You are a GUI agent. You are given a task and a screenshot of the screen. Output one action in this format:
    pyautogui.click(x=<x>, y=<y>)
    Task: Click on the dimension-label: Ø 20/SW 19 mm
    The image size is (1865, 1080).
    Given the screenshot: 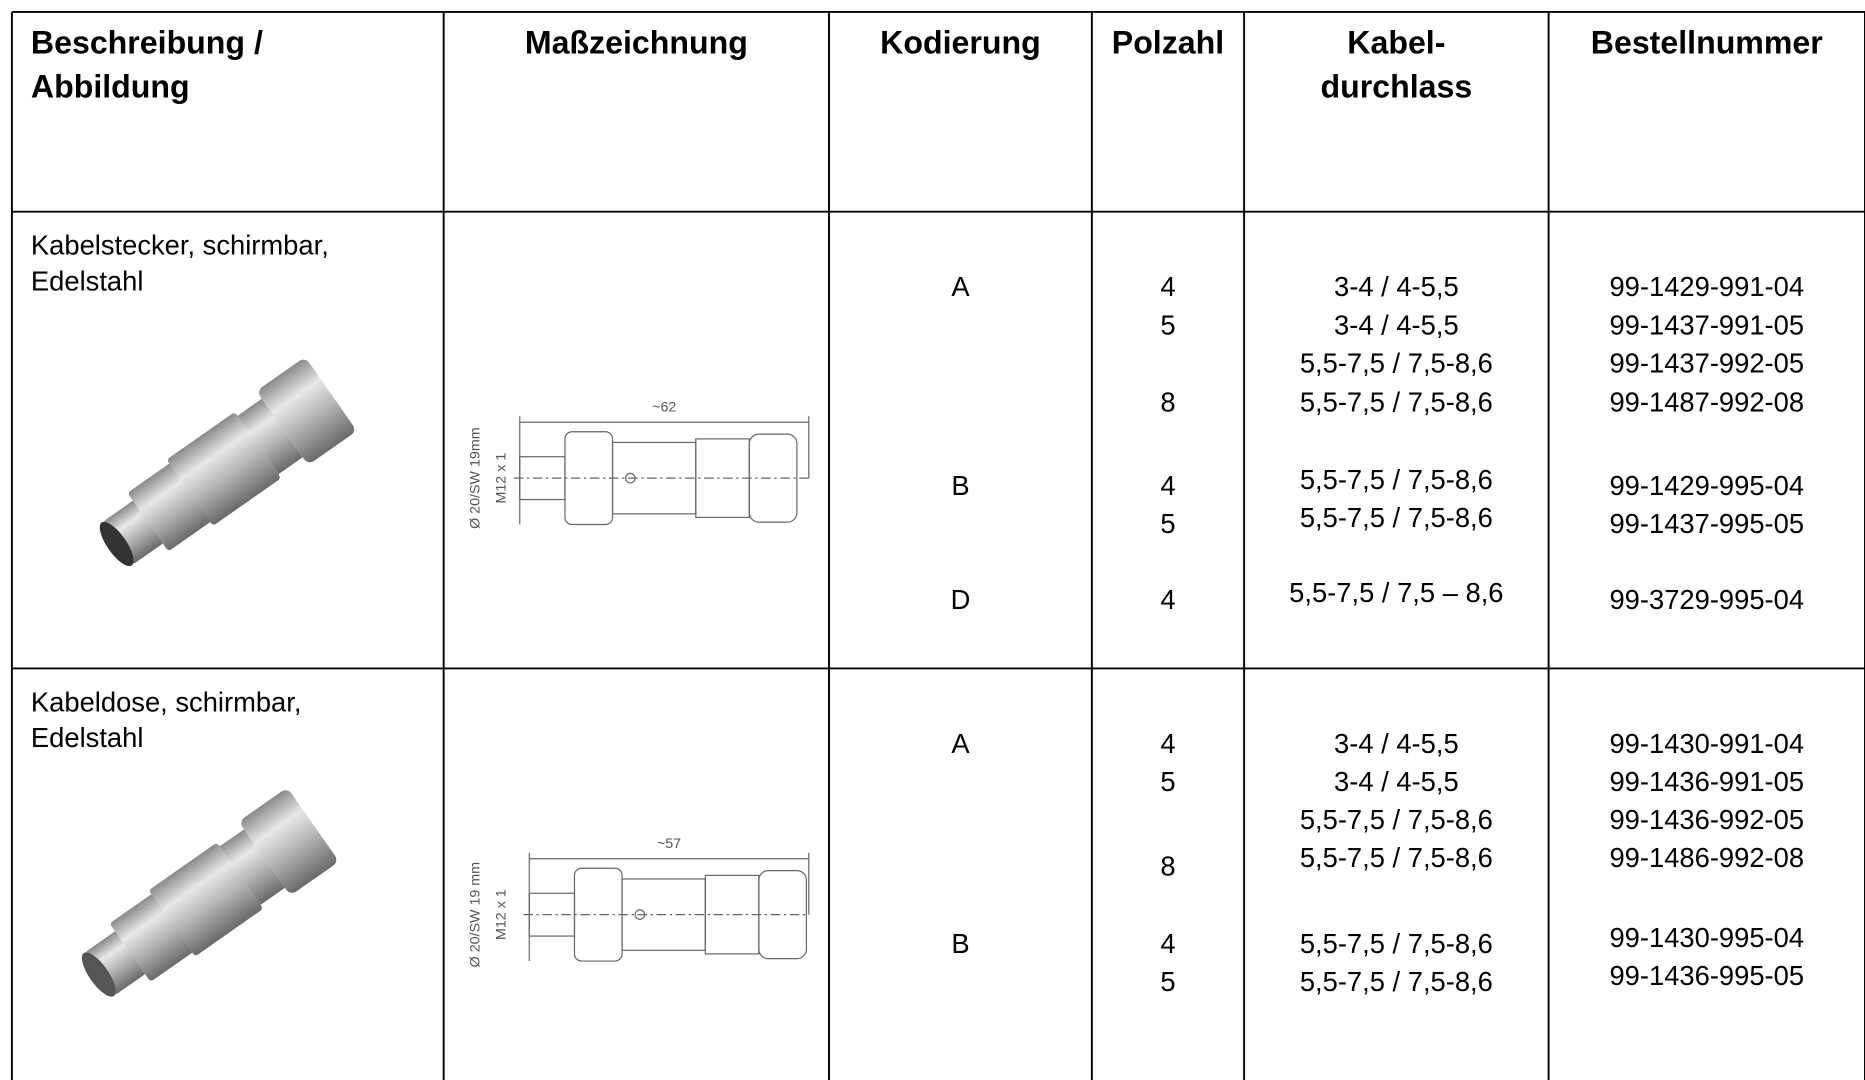 What is the action you would take?
    pyautogui.click(x=476, y=914)
    